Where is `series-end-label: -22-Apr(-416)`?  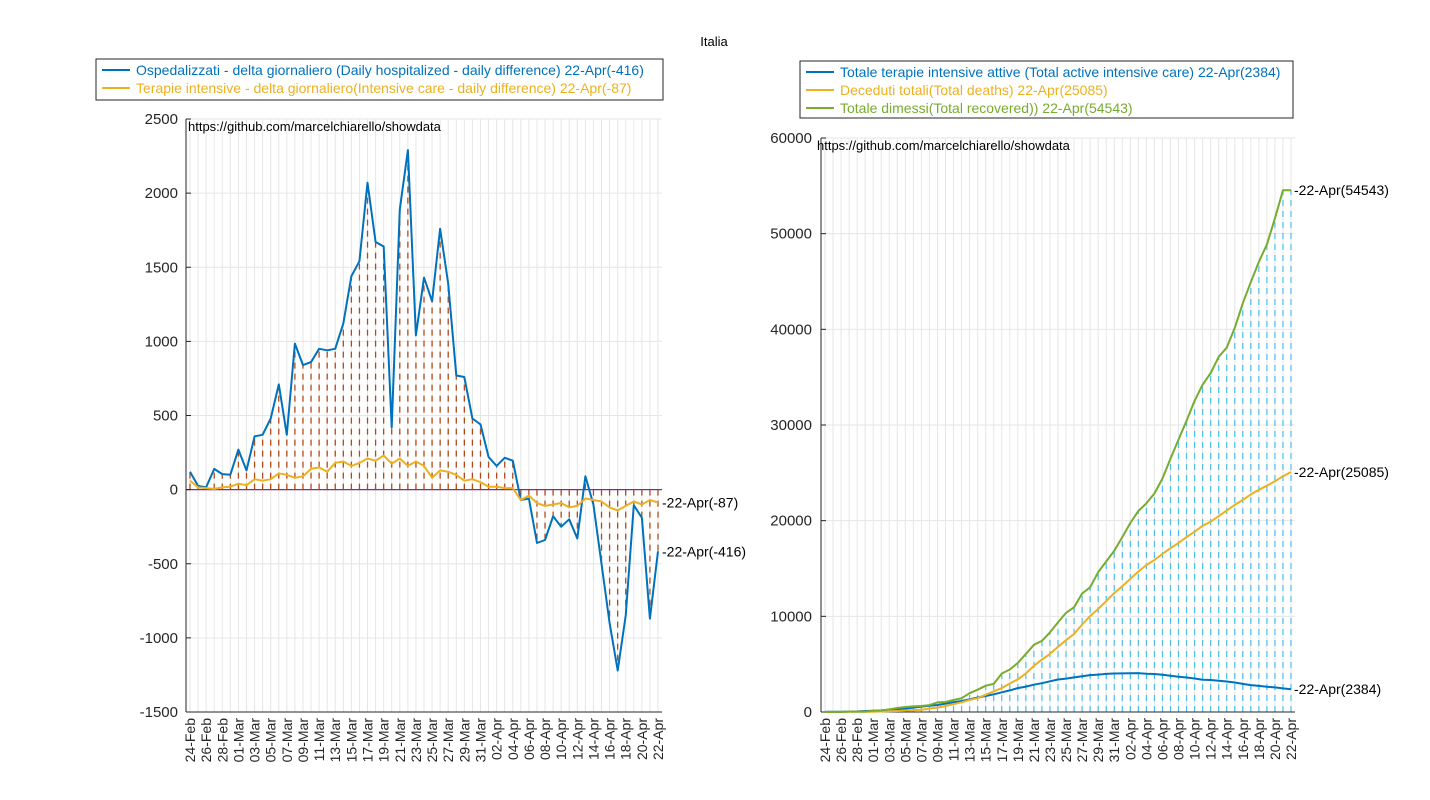 series-end-label: -22-Apr(-416) is located at coordinates (704, 551).